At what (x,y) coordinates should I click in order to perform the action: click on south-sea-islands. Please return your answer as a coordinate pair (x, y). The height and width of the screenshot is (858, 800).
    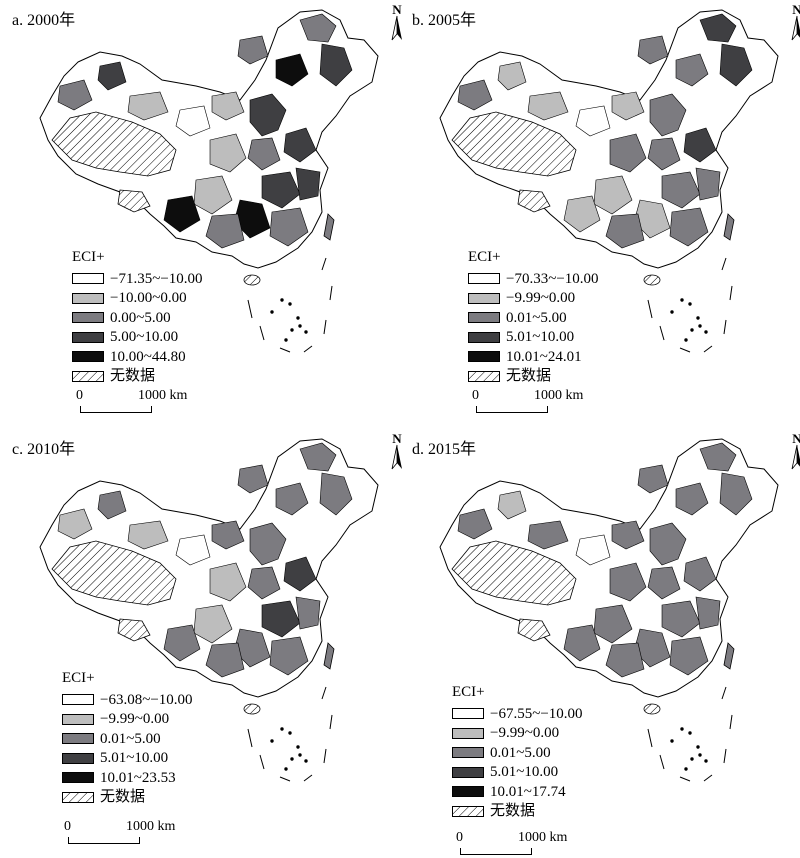
    Looking at the image, I should click on (690, 734).